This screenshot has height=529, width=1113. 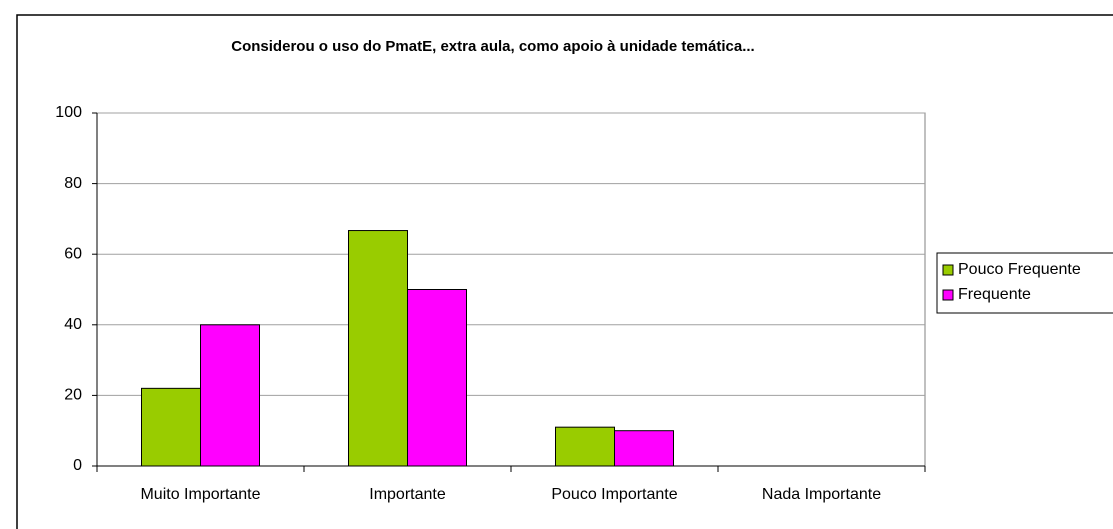 I want to click on y-tick-label: 60, so click(x=73, y=253).